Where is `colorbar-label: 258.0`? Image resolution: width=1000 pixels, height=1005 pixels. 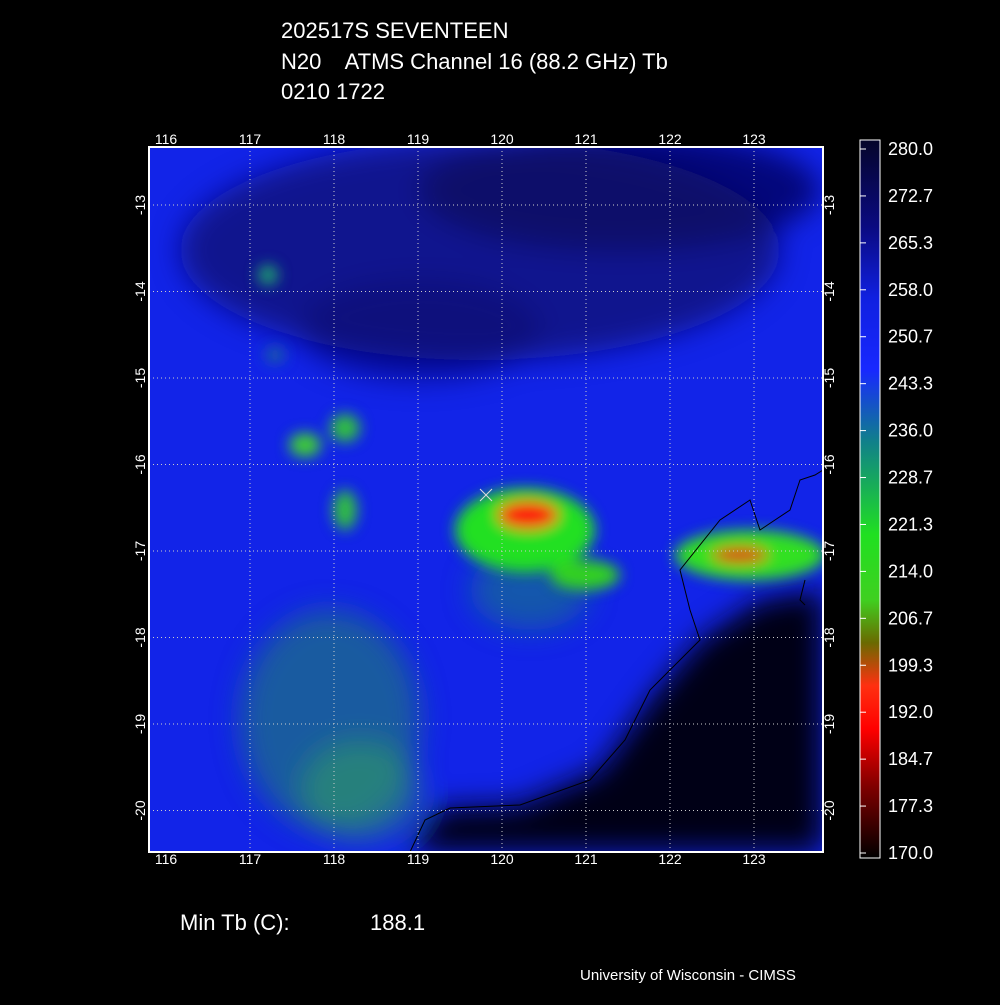 colorbar-label: 258.0 is located at coordinates (910, 290).